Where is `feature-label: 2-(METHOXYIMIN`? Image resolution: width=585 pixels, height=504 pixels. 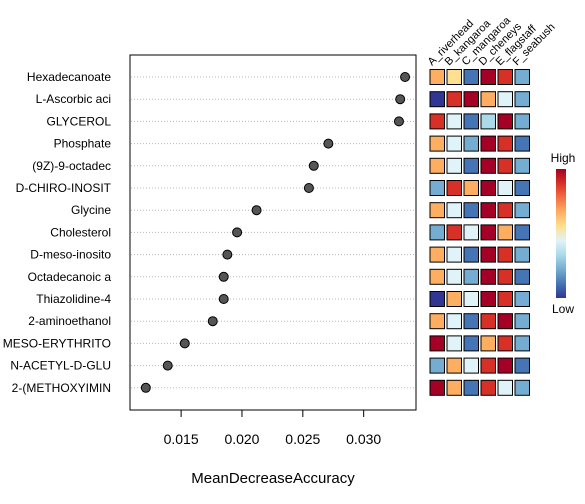
feature-label: 2-(METHOXYIMIN is located at coordinates (61, 388).